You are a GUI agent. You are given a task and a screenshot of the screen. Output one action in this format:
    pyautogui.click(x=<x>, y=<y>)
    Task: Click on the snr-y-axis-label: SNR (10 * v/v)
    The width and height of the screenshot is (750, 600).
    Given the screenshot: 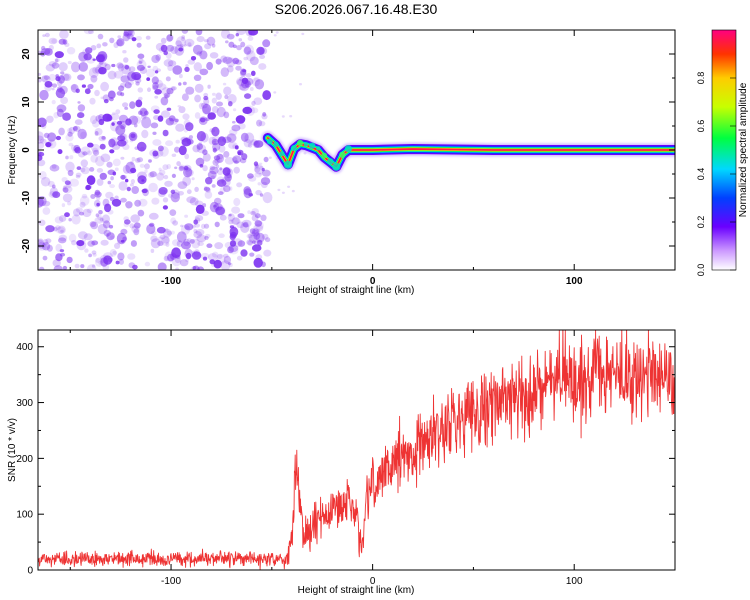 What is the action you would take?
    pyautogui.click(x=12, y=450)
    